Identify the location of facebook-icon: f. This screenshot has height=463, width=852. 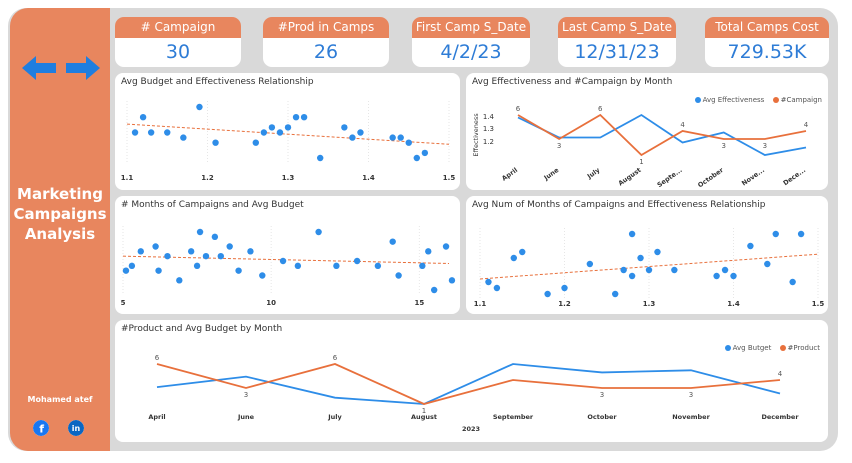
(41, 428).